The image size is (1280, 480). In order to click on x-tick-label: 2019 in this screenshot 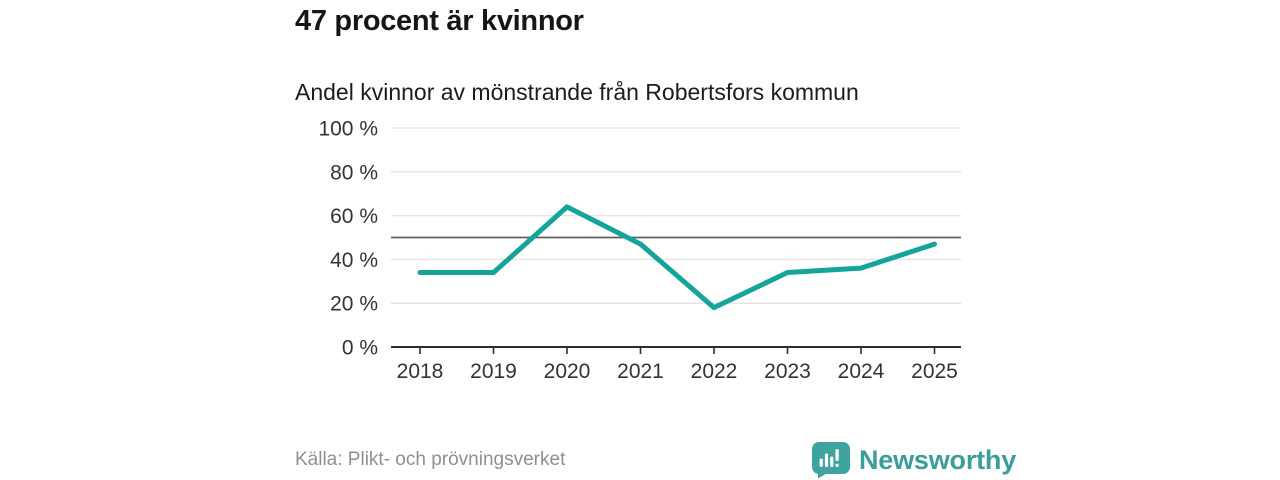, I will do `click(493, 371)`.